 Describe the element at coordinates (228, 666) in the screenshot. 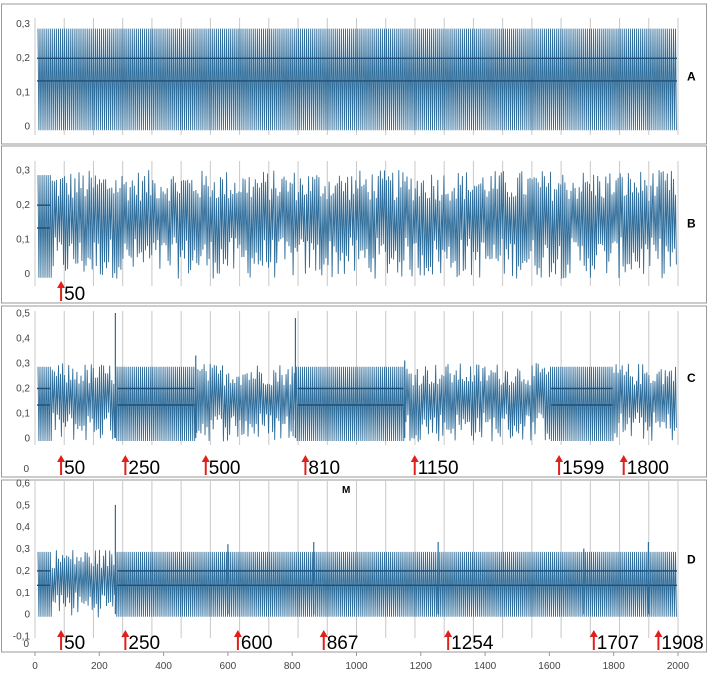

I see `x-tick-label: 600` at that location.